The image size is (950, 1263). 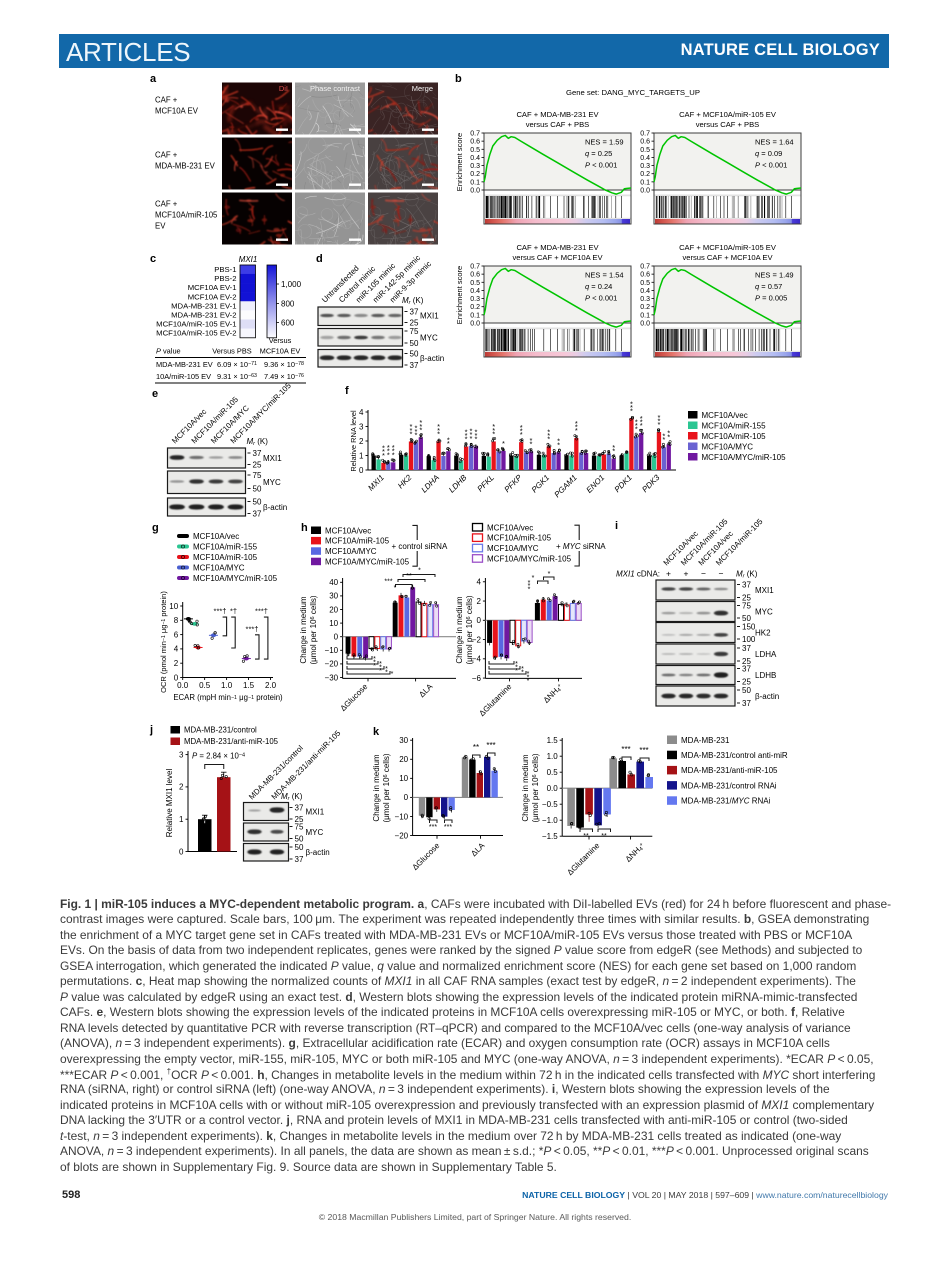 What do you see at coordinates (176, 649) in the screenshot?
I see `svg-text: 4` at bounding box center [176, 649].